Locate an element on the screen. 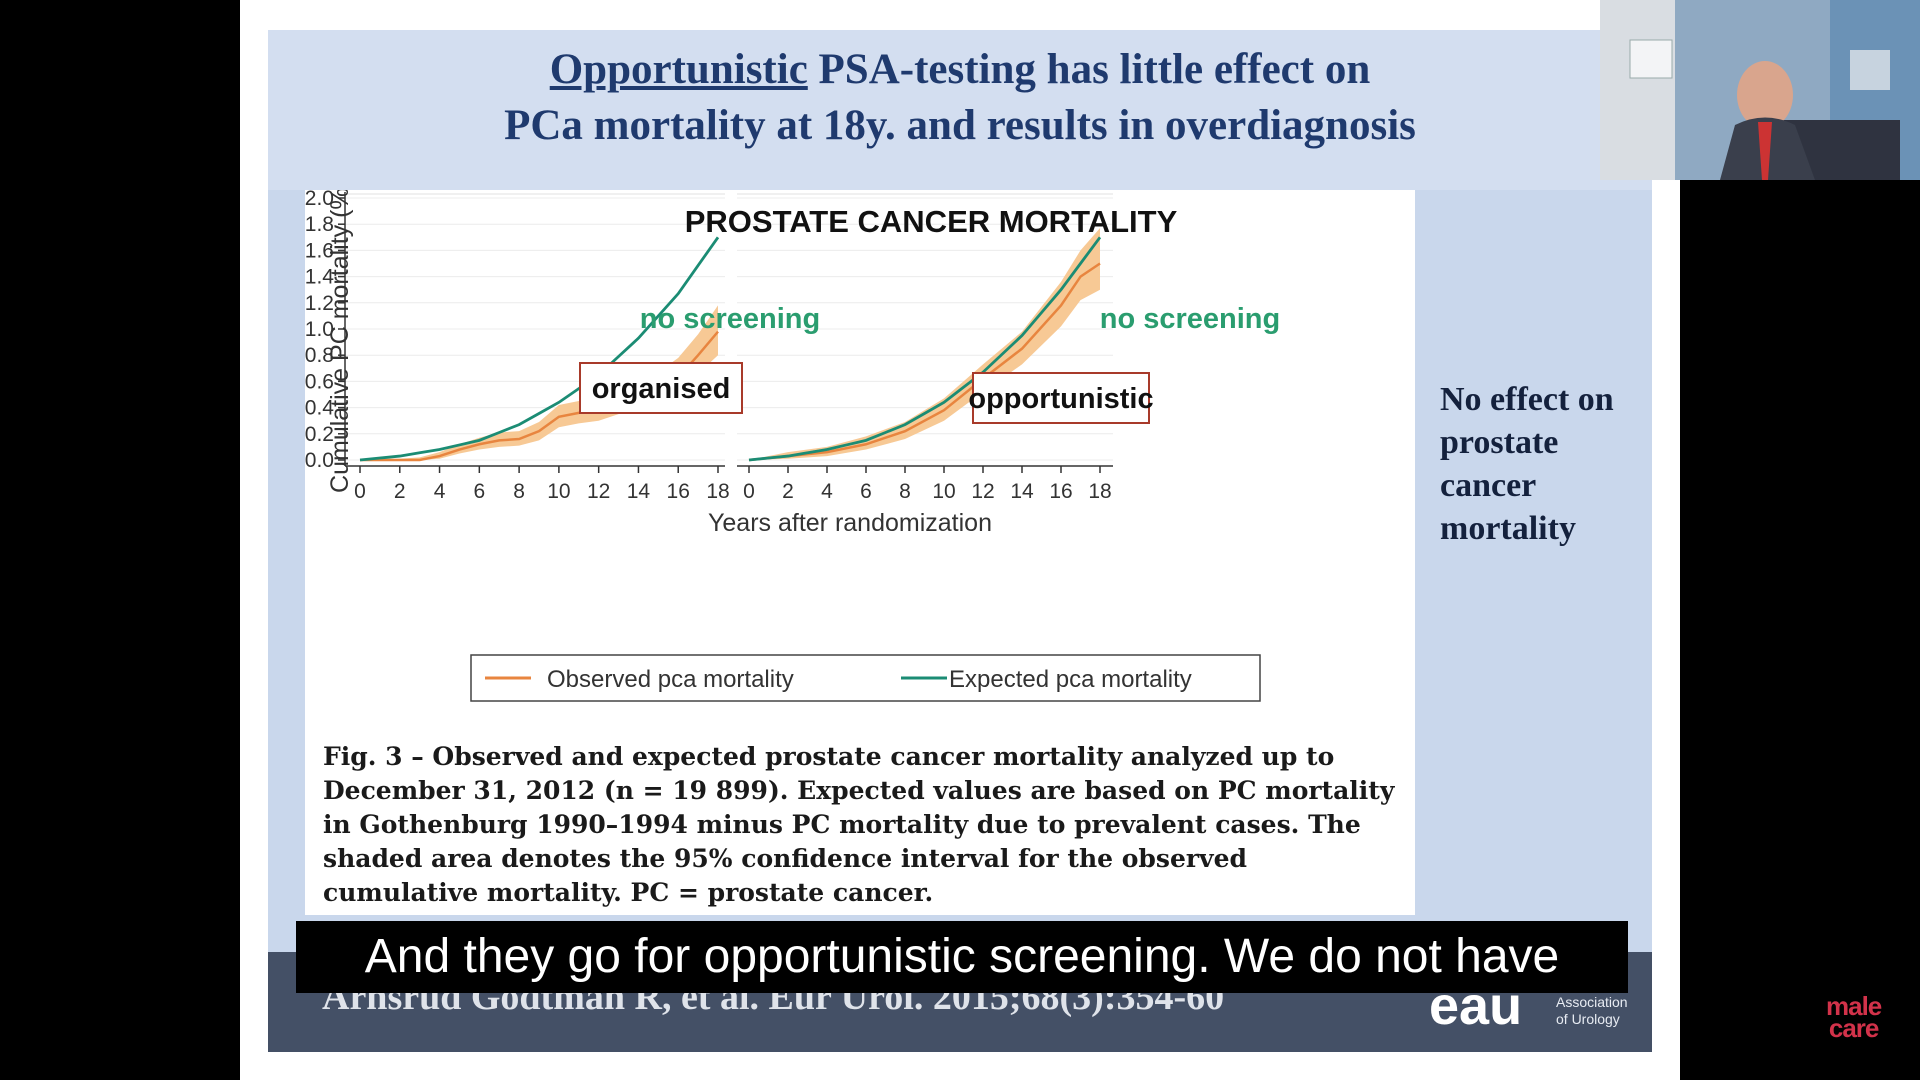 This screenshot has width=1920, height=1080. observed-line is located at coordinates (924, 362).